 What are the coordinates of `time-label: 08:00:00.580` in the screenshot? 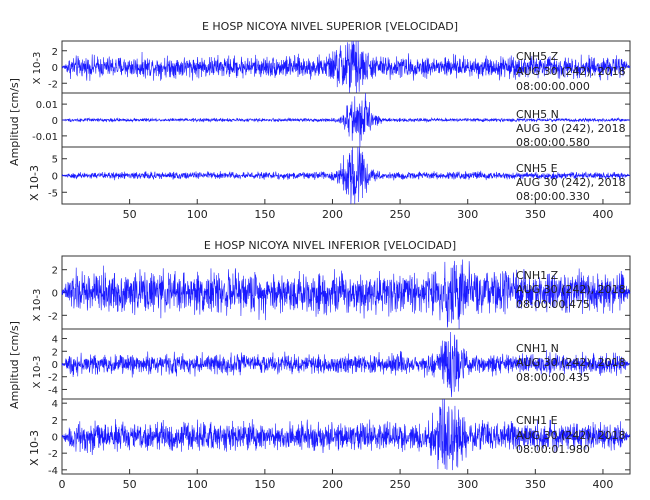 It's located at (553, 142).